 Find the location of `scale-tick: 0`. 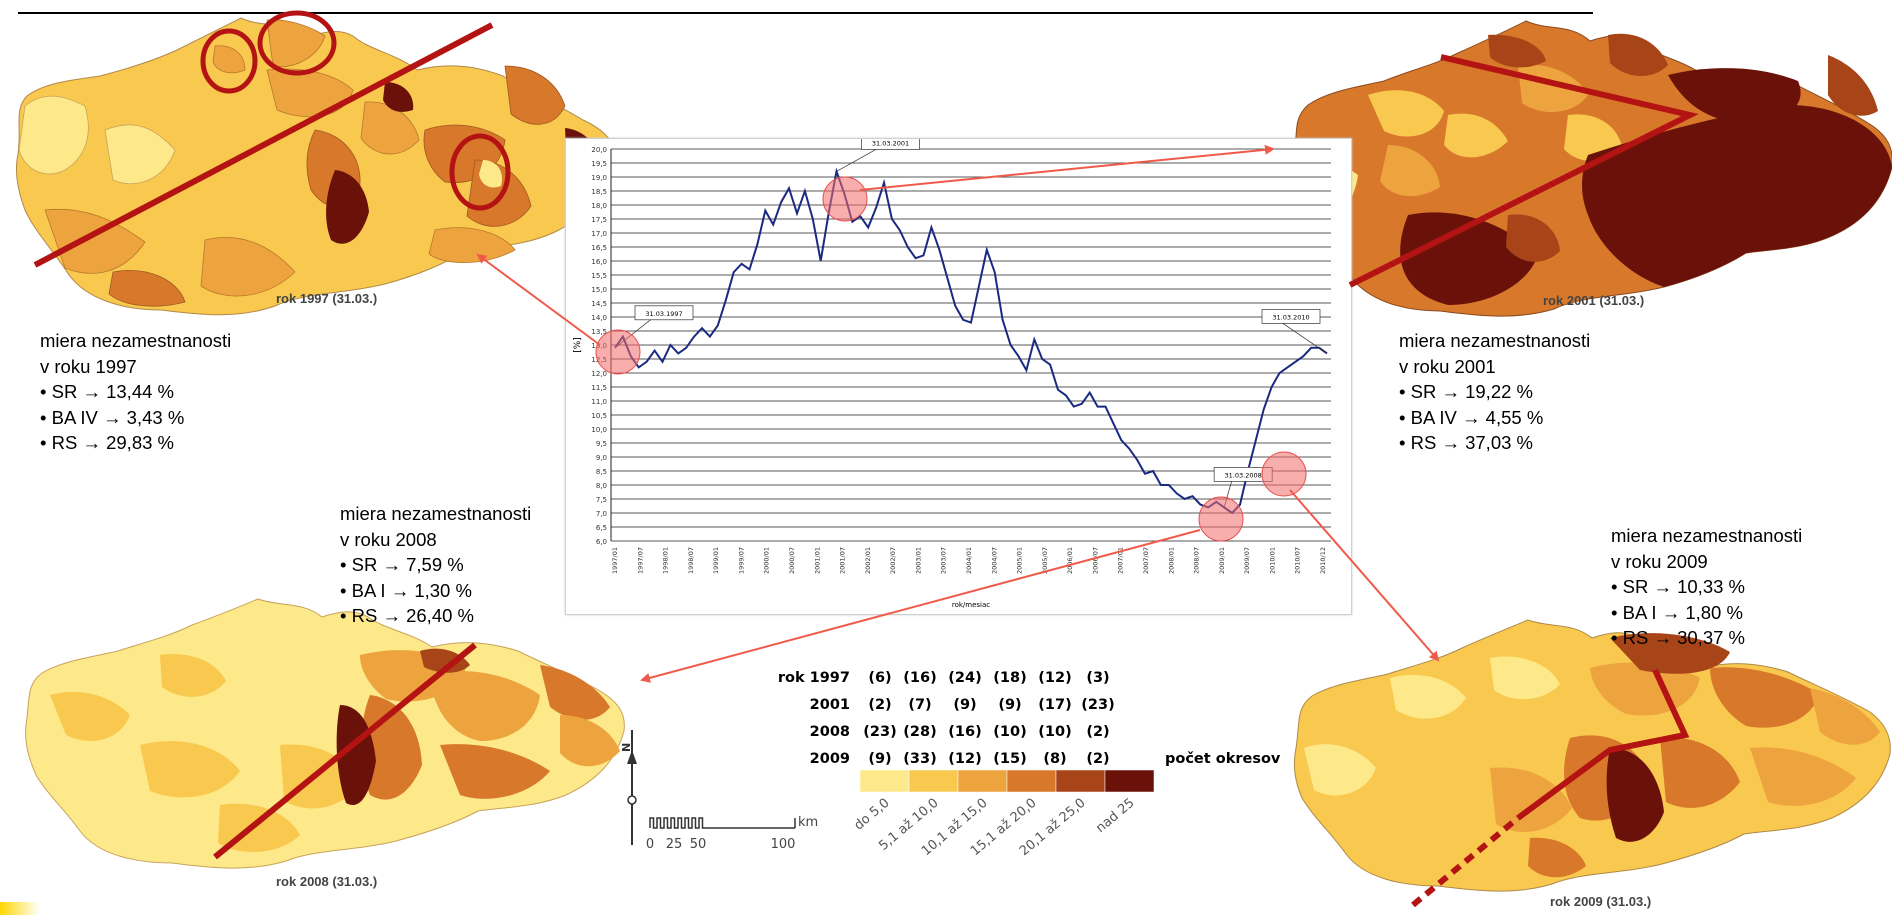

scale-tick: 0 is located at coordinates (650, 844).